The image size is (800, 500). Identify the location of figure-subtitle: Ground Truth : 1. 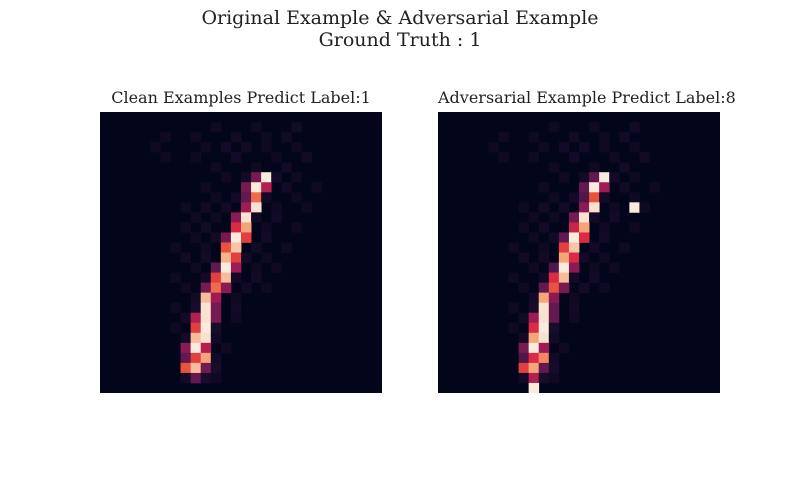
(400, 40).